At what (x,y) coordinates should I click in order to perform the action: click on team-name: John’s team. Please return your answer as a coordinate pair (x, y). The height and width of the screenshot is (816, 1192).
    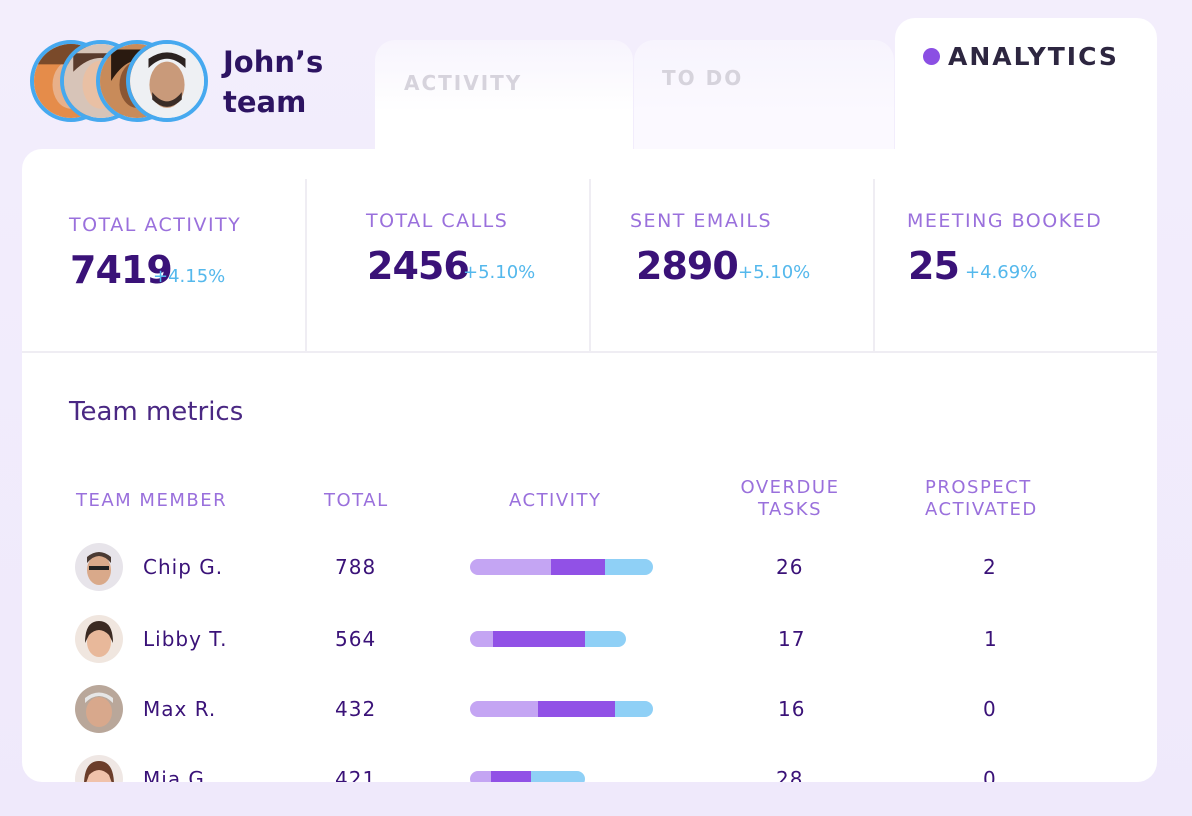
    Looking at the image, I should click on (273, 82).